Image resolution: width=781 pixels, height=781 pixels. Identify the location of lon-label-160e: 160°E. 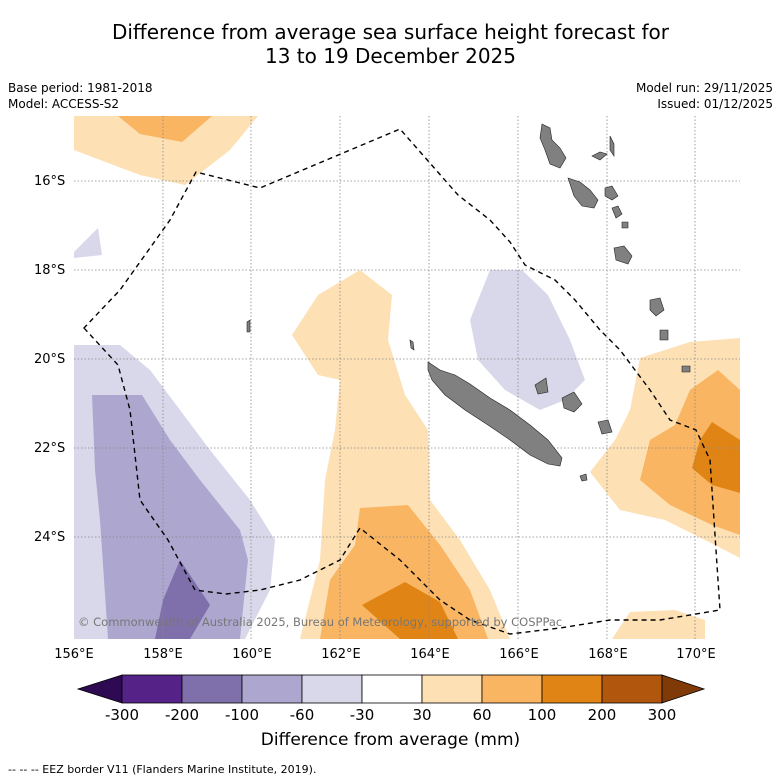
(252, 654).